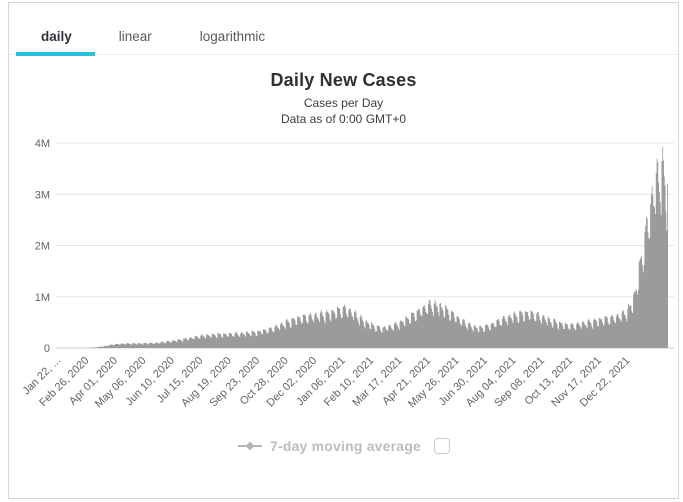 The width and height of the screenshot is (683, 502). Describe the element at coordinates (343, 103) in the screenshot. I see `chart-subtitle: Cases per Day` at that location.